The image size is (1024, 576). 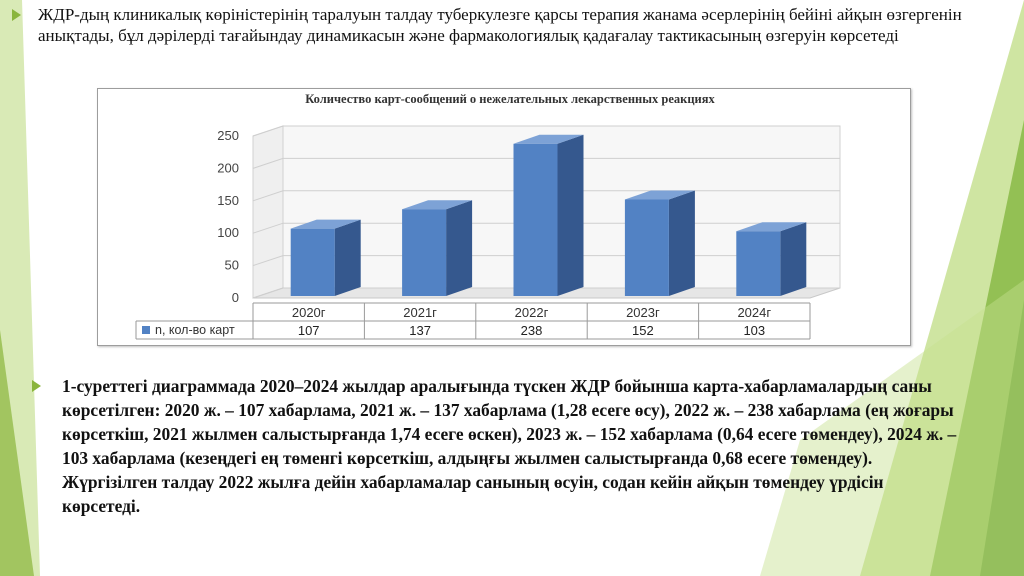 I want to click on legend-swatch, so click(x=146, y=330).